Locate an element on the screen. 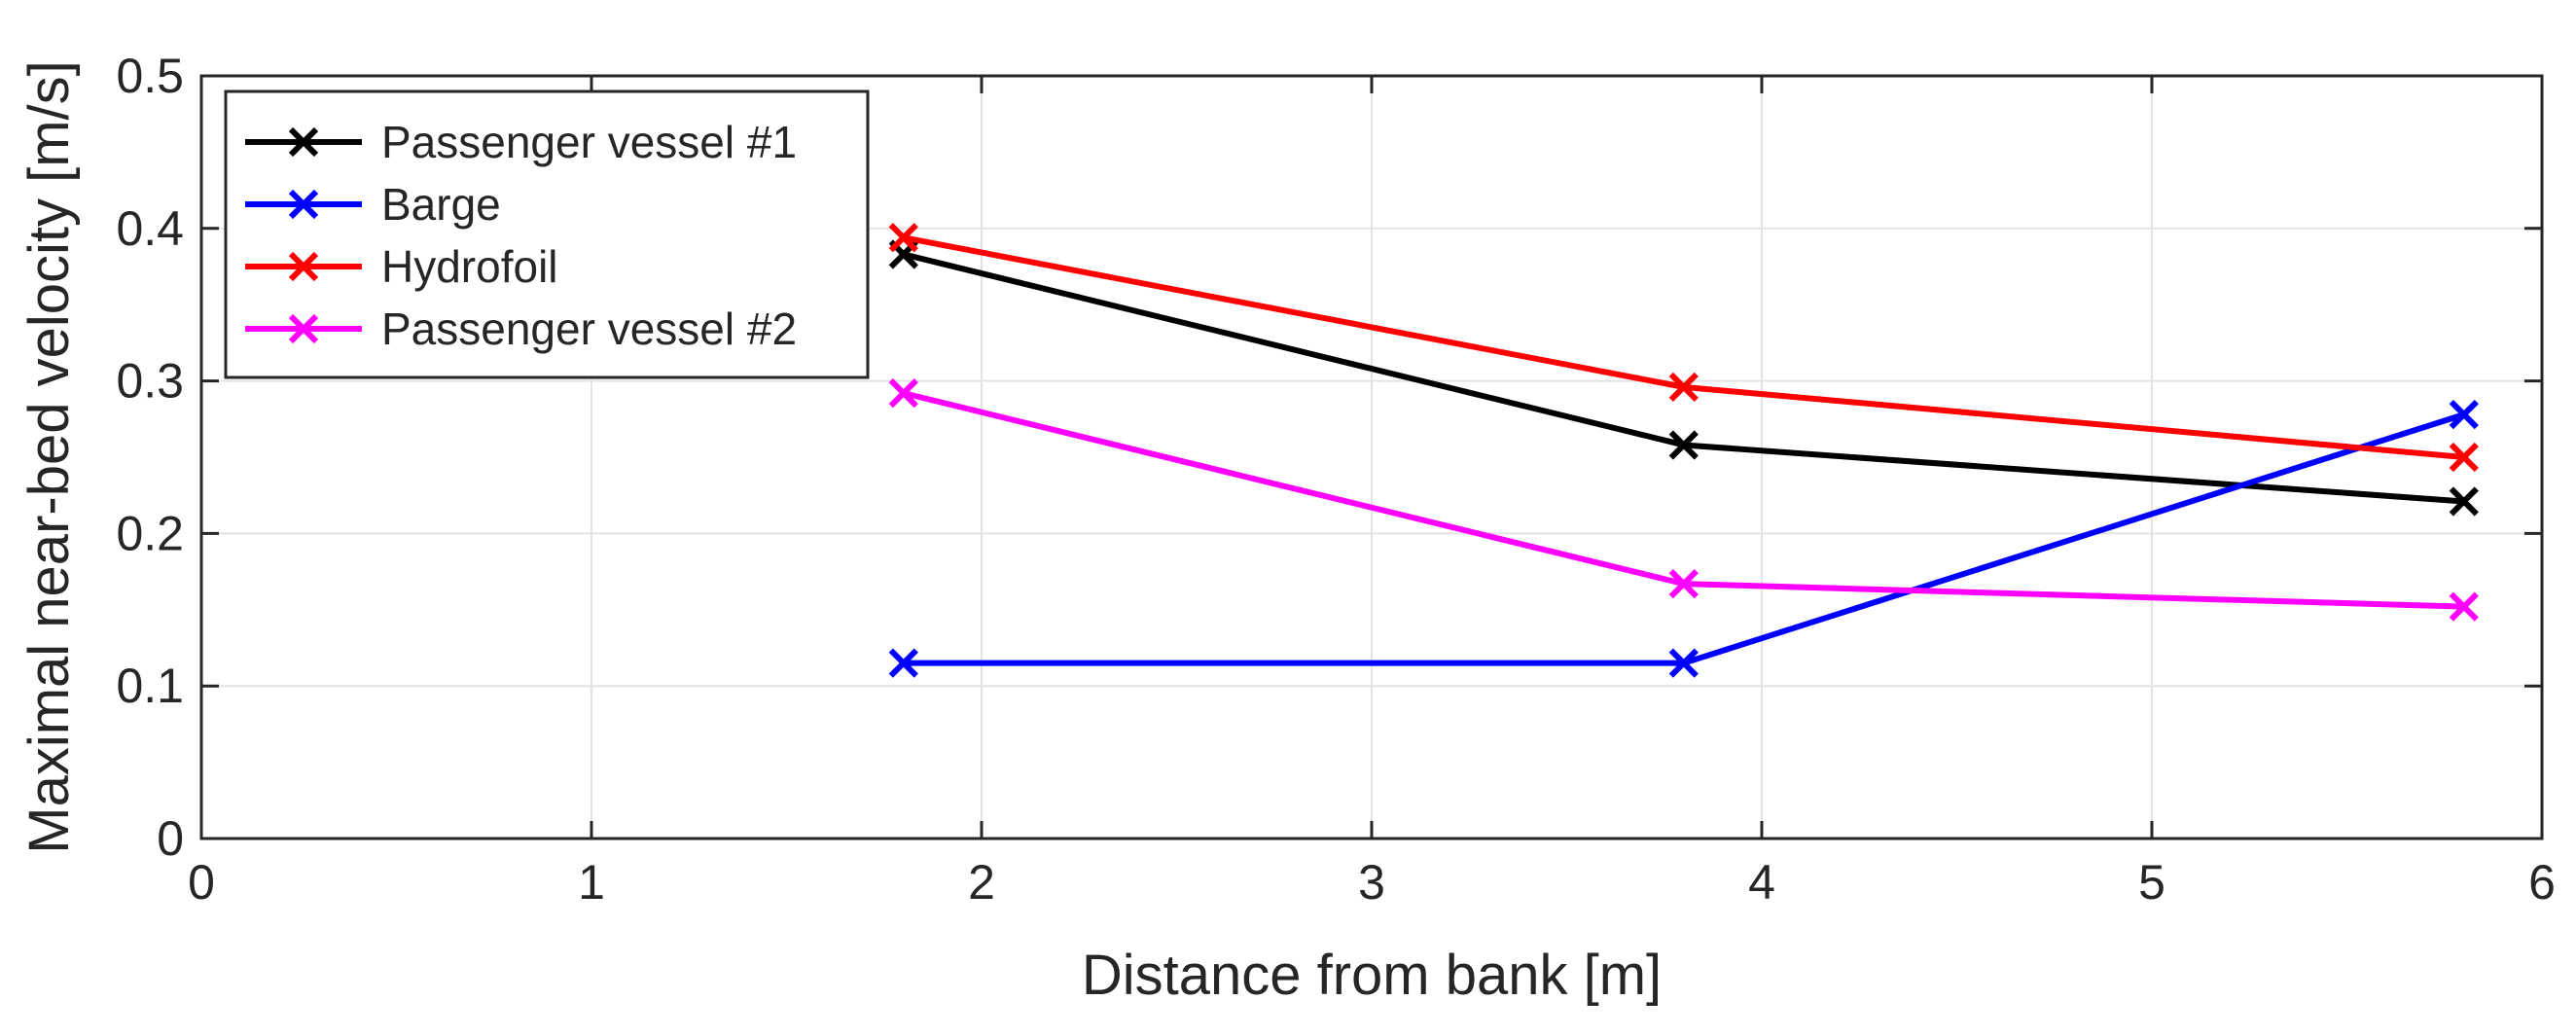  x-tick-label: 6 is located at coordinates (2542, 883).